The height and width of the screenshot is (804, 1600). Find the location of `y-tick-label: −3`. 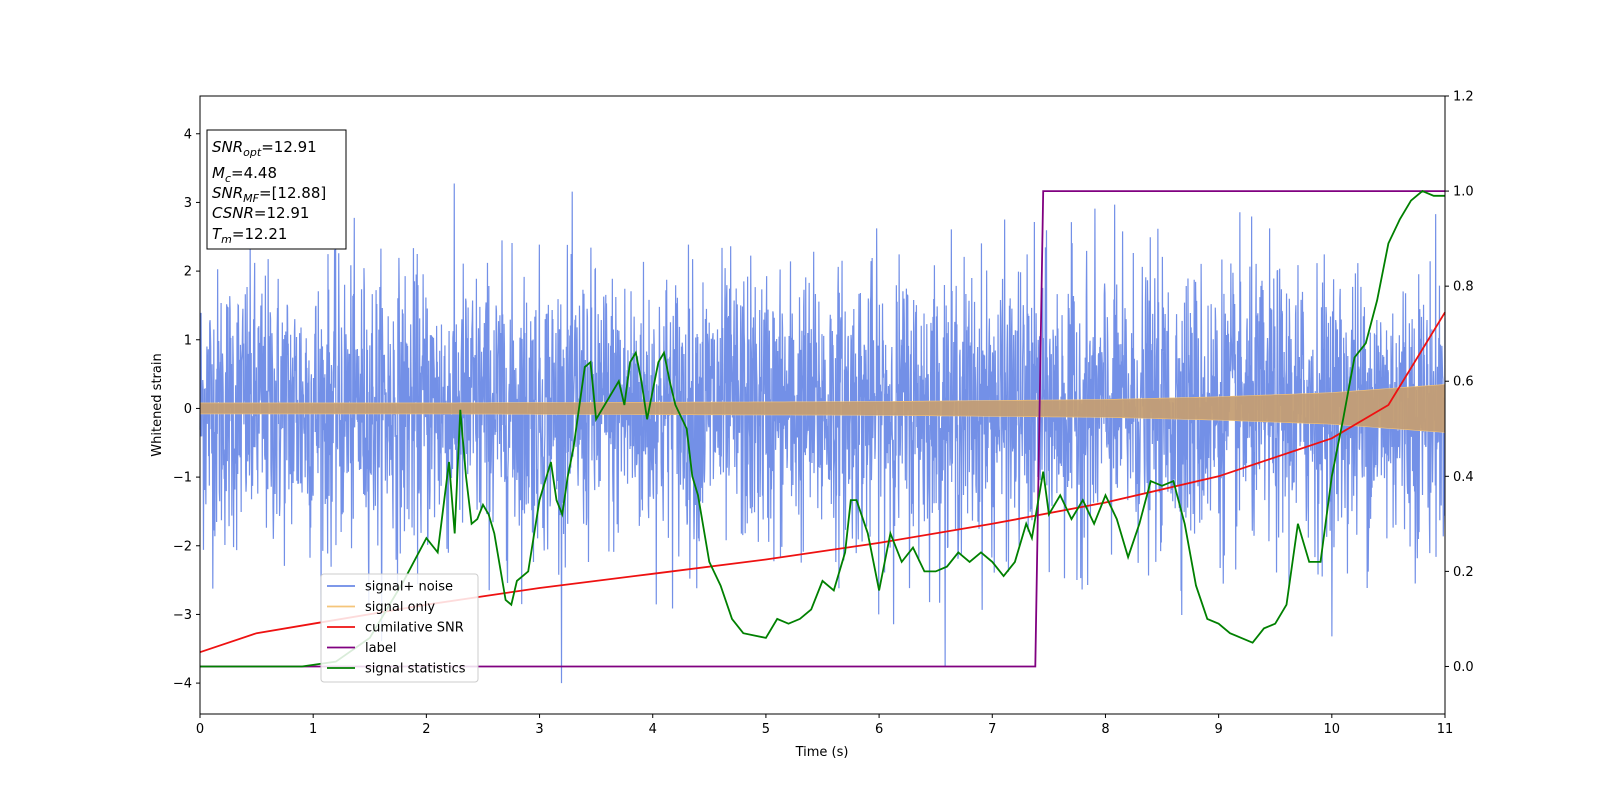

y-tick-label: −3 is located at coordinates (182, 615).